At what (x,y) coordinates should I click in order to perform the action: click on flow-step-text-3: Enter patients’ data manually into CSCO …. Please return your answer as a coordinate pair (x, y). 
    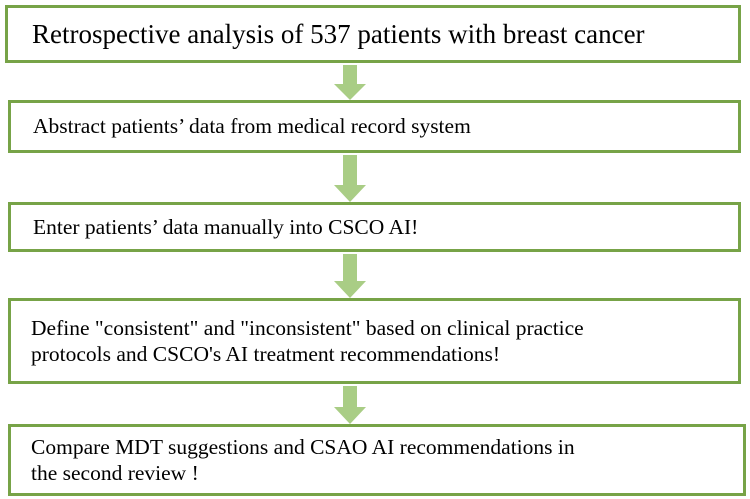
    Looking at the image, I should click on (226, 226).